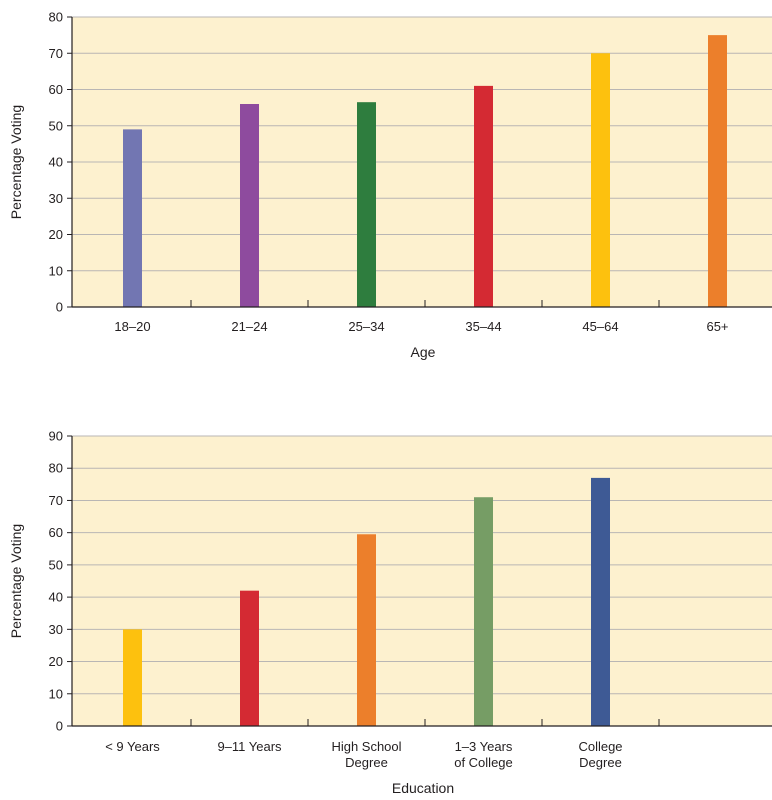 The height and width of the screenshot is (800, 772). I want to click on x-tick-label: 45–64, so click(600, 326).